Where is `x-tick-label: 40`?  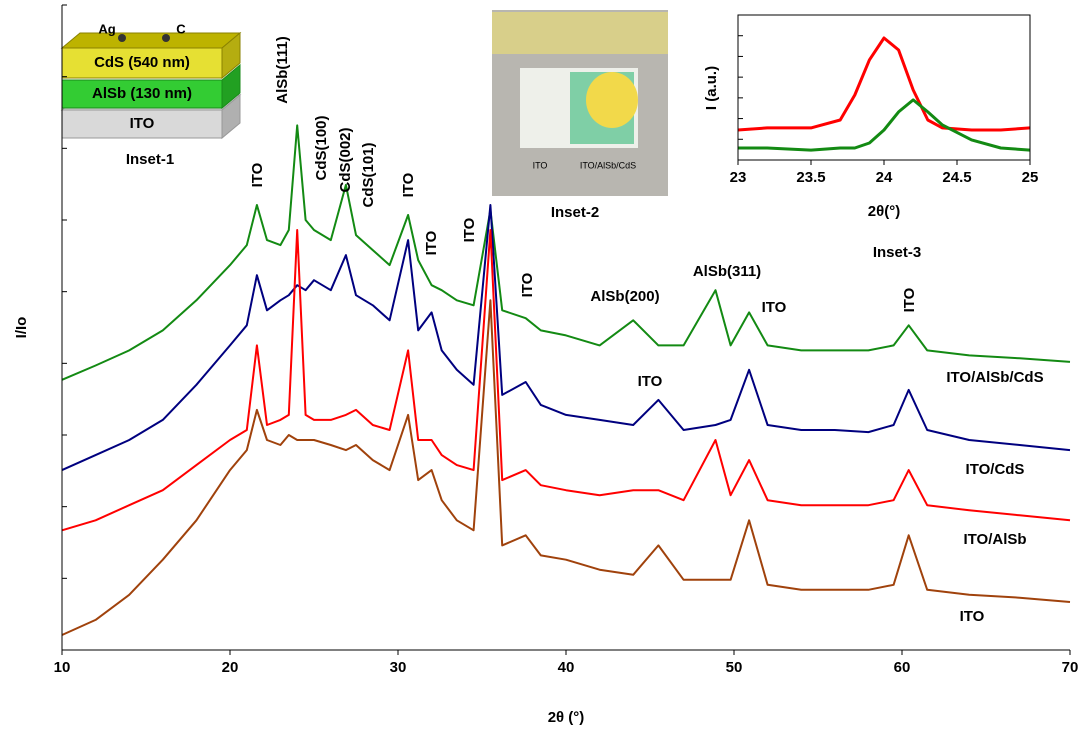 x-tick-label: 40 is located at coordinates (566, 667).